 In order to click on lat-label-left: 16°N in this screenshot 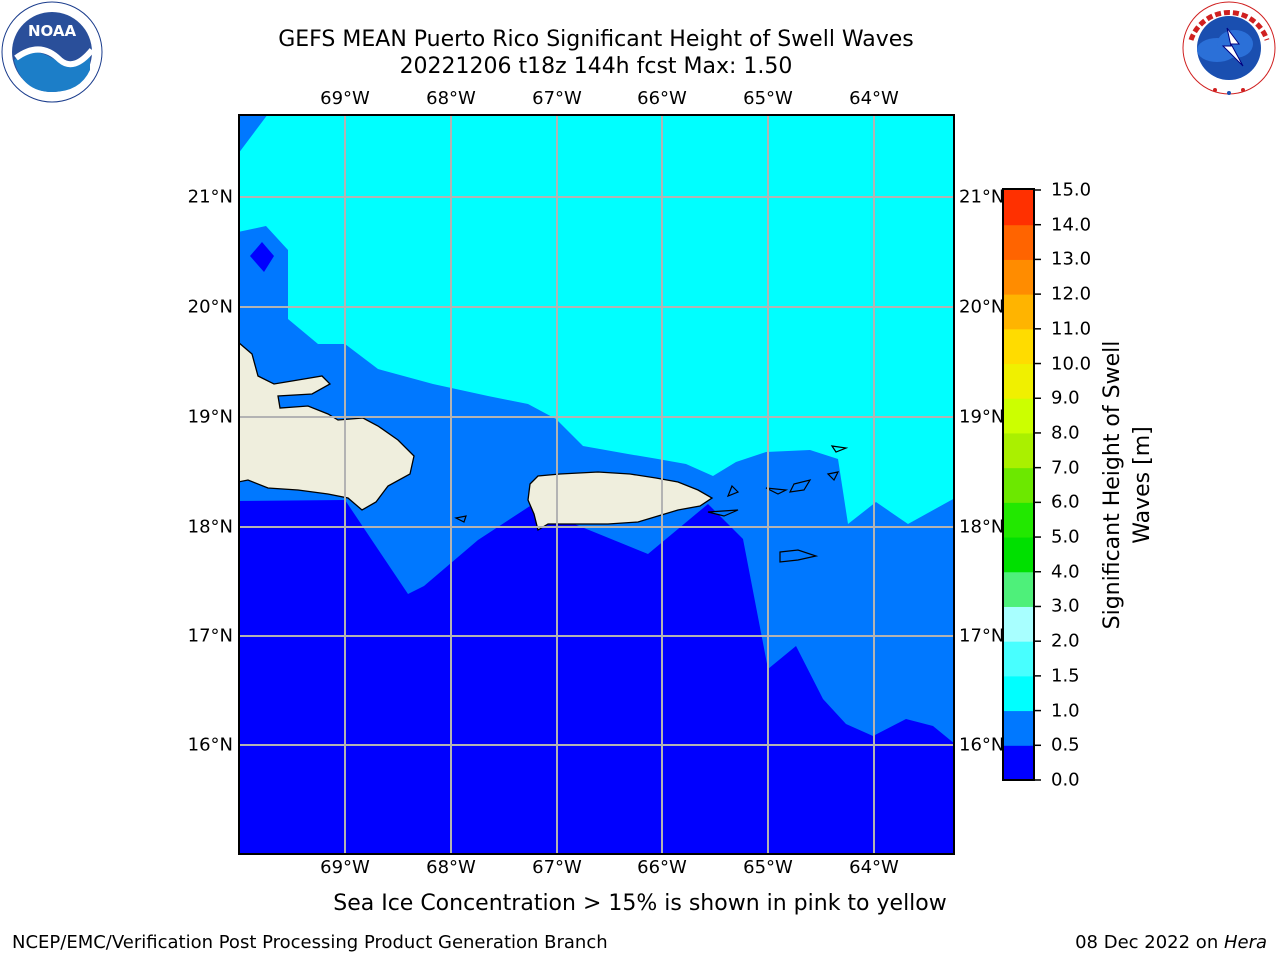, I will do `click(210, 745)`.